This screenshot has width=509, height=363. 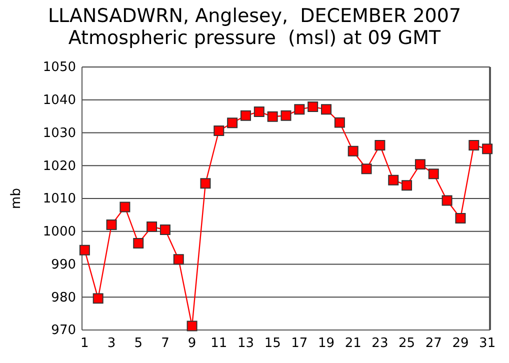 I want to click on y-tick-label: 1030, so click(x=59, y=133).